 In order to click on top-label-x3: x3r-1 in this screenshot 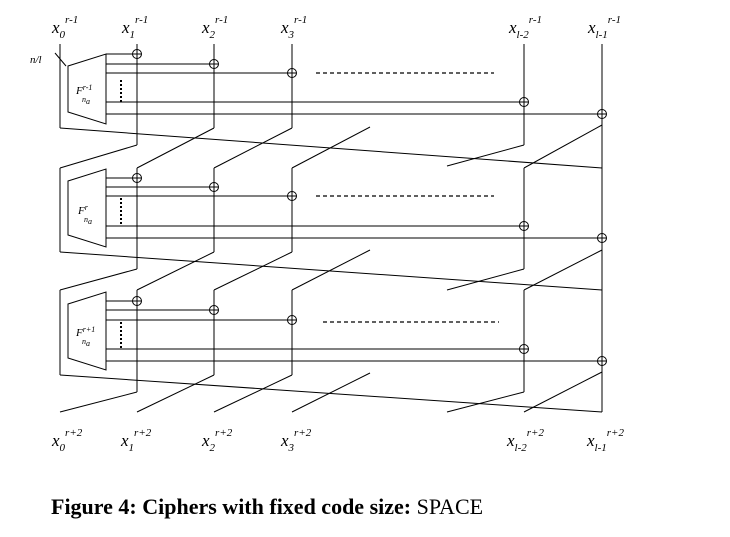, I will do `click(293, 27)`.